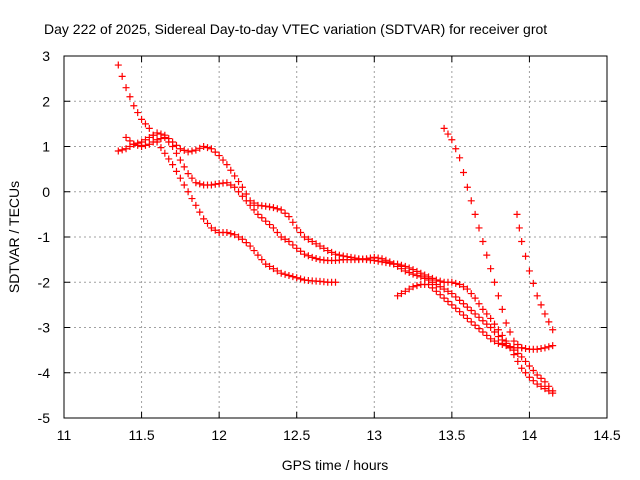 This screenshot has height=480, width=640. What do you see at coordinates (141, 435) in the screenshot?
I see `x-tick-label: 11.5` at bounding box center [141, 435].